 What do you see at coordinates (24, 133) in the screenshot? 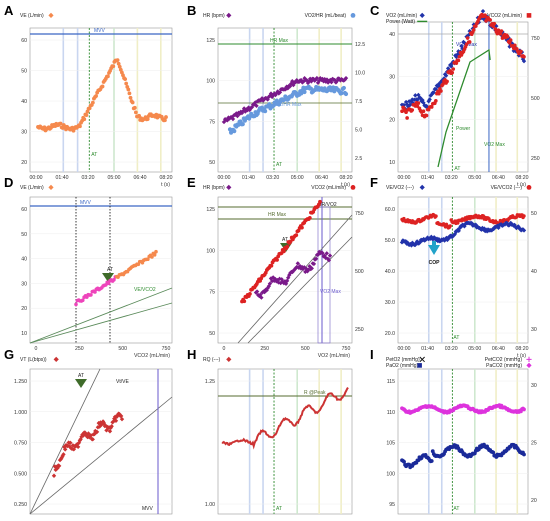
I see `y-tick-label: 30` at bounding box center [24, 133].